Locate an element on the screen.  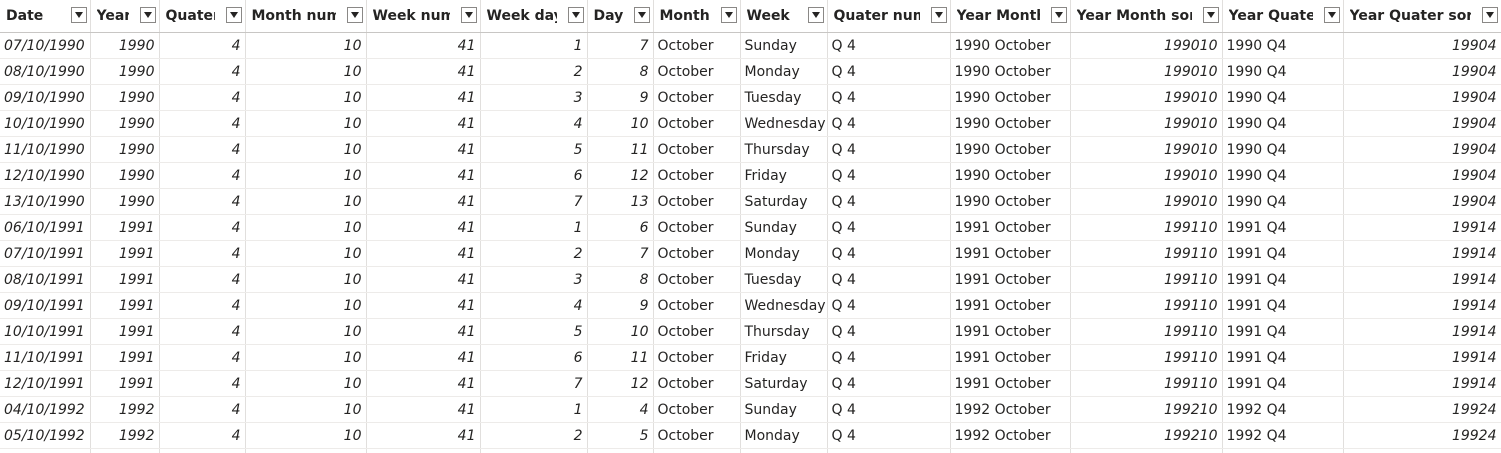
column-header-quater-num: Quater num is located at coordinates (889, 16).